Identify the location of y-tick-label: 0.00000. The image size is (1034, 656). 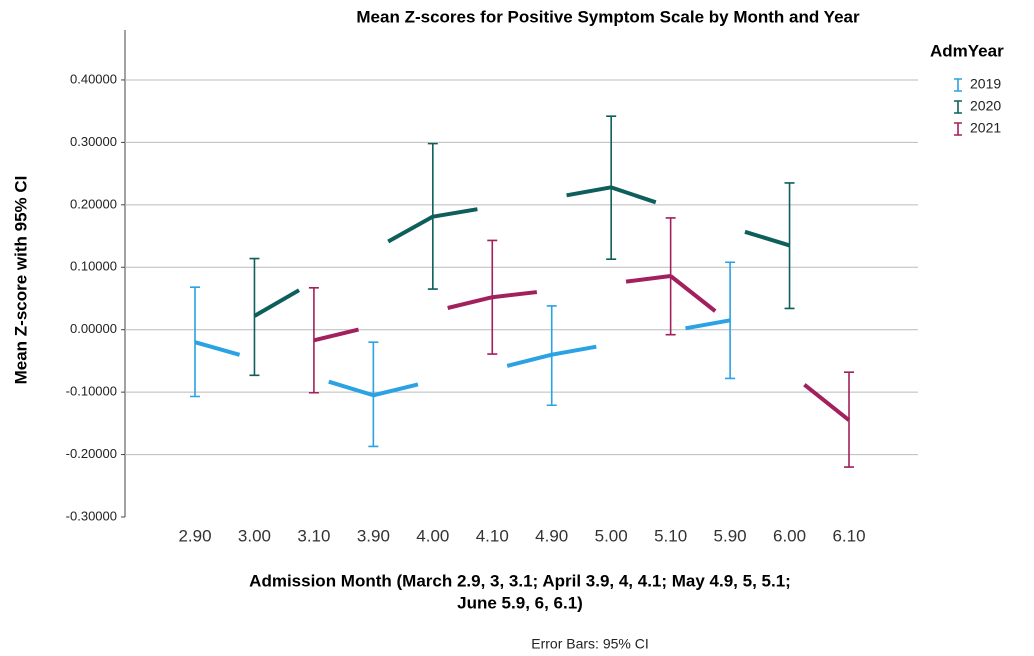
(93, 328).